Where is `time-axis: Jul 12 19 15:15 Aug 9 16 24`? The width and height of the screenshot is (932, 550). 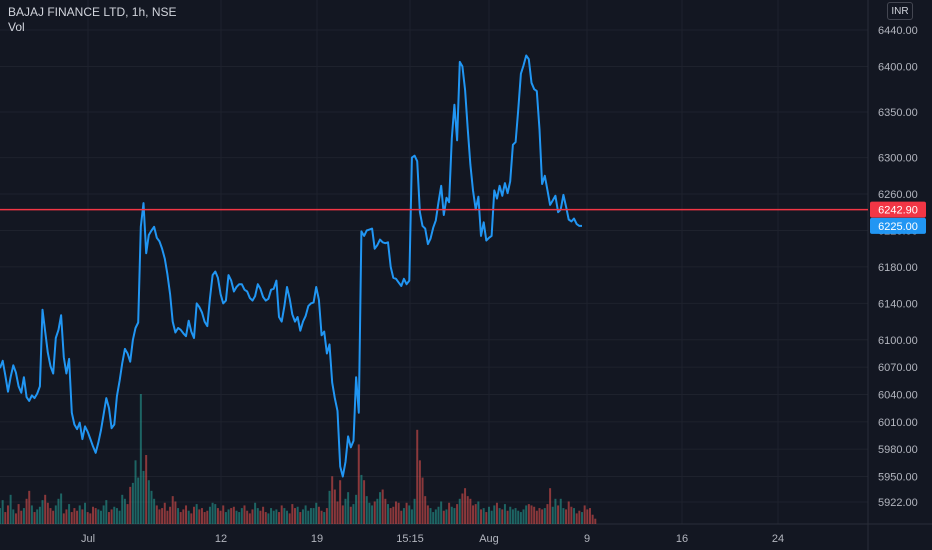
time-axis: Jul 12 19 15:15 Aug 9 16 24 is located at coordinates (432, 539).